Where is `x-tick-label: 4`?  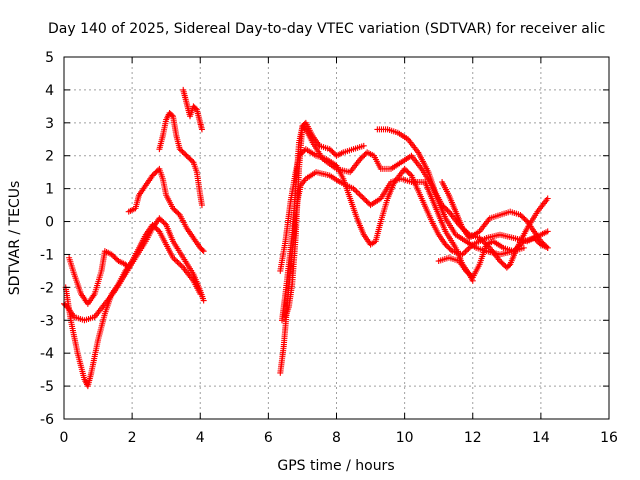 x-tick-label: 4 is located at coordinates (200, 438).